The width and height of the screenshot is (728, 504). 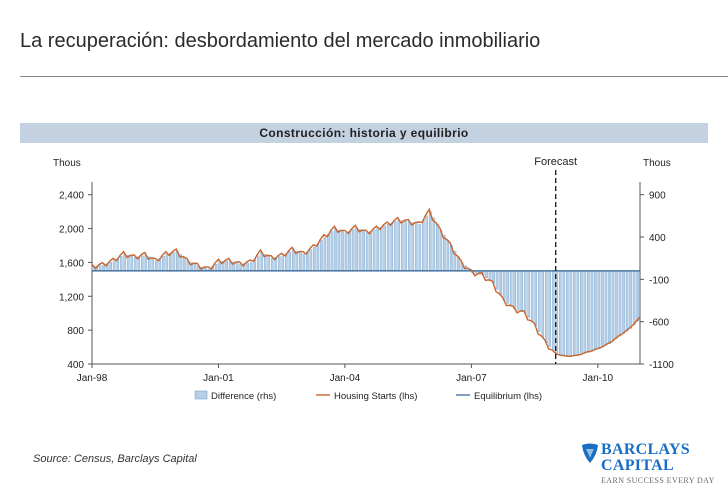 I want to click on x-tick-label: Jan-04, so click(x=345, y=378).